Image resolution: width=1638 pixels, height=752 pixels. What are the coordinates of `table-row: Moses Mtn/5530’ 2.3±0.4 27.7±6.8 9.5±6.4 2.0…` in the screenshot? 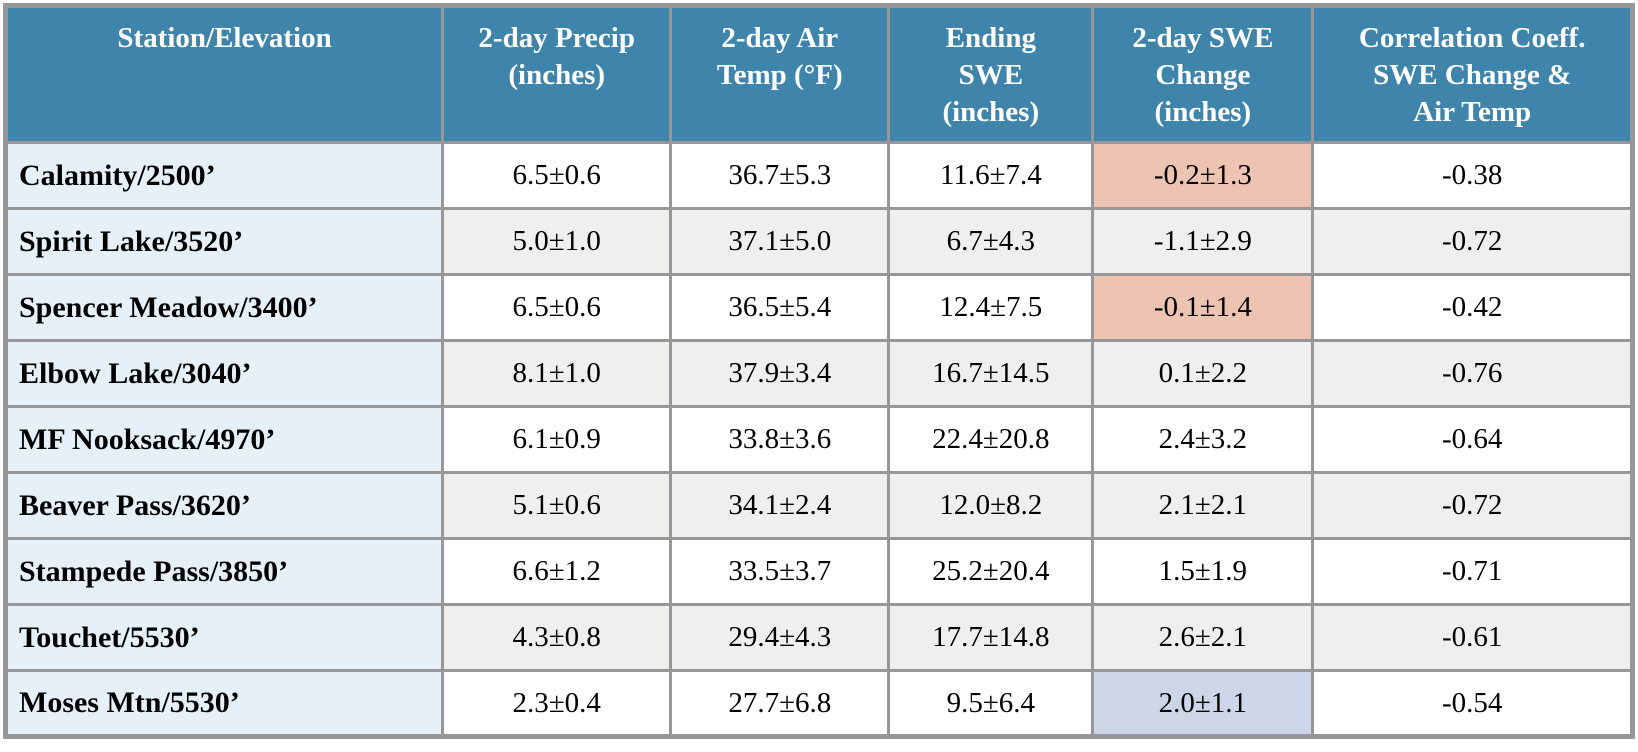 It's located at (818, 703).